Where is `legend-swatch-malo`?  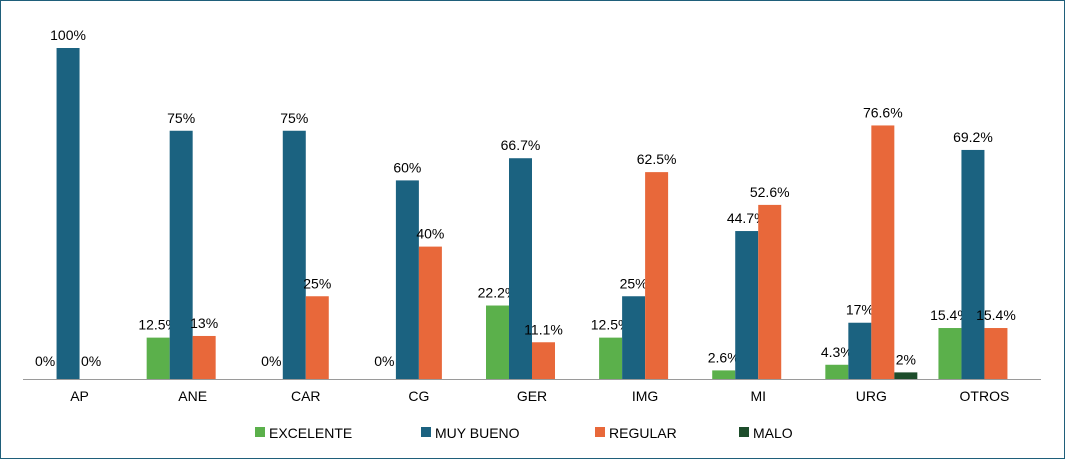
legend-swatch-malo is located at coordinates (744, 432).